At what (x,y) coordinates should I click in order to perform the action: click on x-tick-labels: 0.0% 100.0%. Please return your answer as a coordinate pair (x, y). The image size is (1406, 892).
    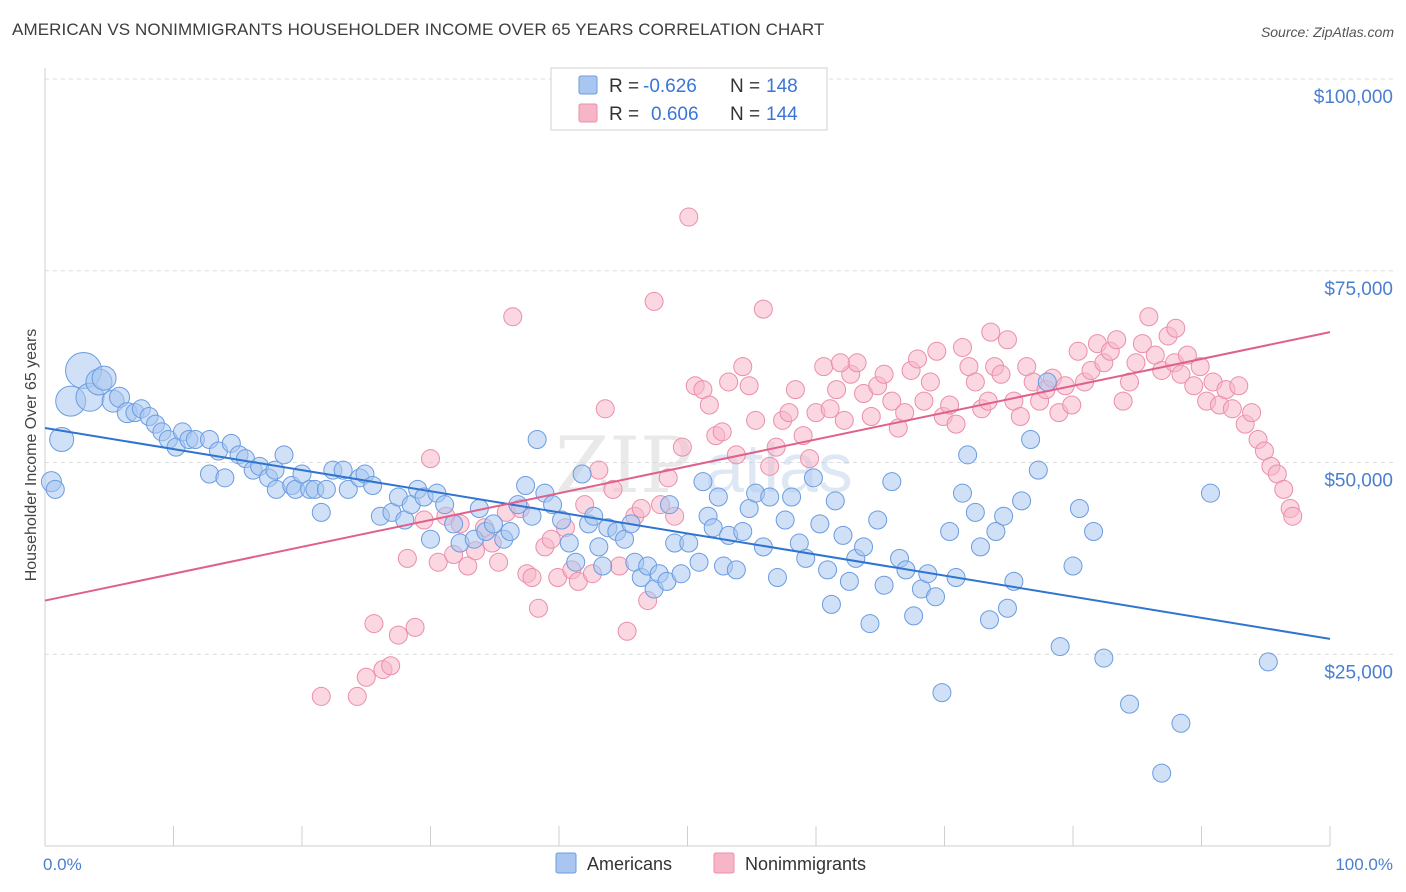
    Looking at the image, I should click on (718, 864).